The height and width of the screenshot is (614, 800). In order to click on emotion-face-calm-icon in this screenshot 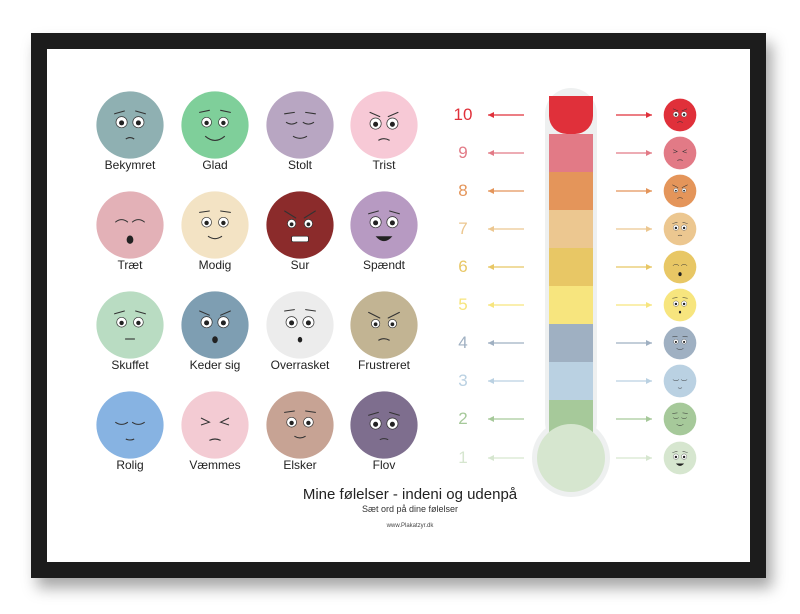, I will do `click(130, 427)`.